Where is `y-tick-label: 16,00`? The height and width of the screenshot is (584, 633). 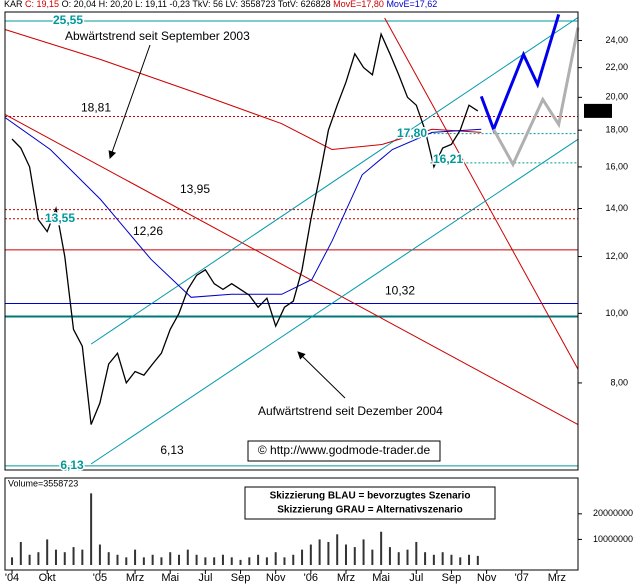 y-tick-label: 16,00 is located at coordinates (616, 166).